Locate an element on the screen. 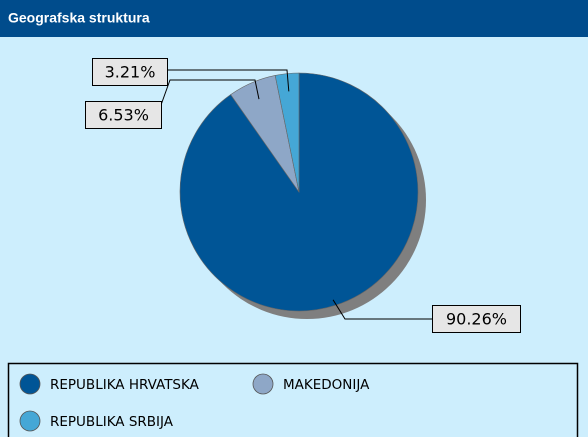 The image size is (588, 441). legend-label: MAKEDONIJA is located at coordinates (326, 385).